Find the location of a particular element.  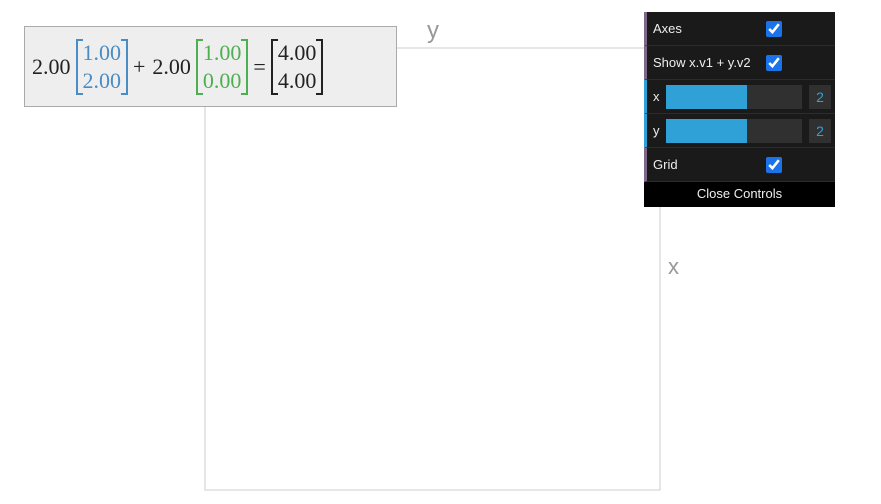

y-coef: 2.00 is located at coordinates (171, 66).